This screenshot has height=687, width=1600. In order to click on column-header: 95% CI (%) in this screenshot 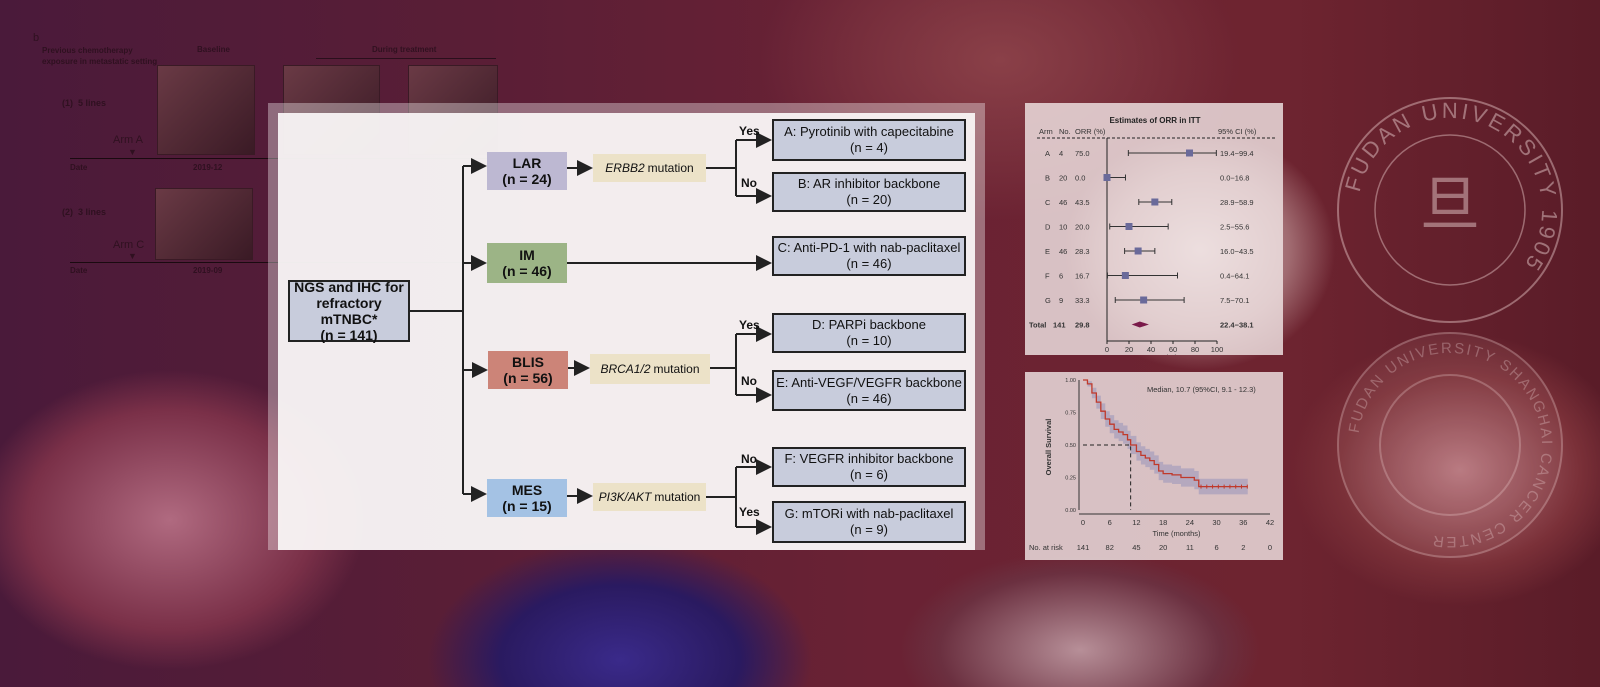, I will do `click(1237, 131)`.